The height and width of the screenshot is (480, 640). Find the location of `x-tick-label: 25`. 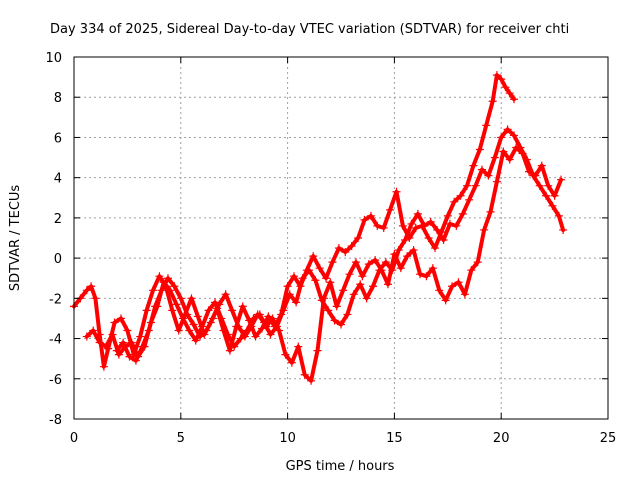

x-tick-label: 25 is located at coordinates (608, 438).